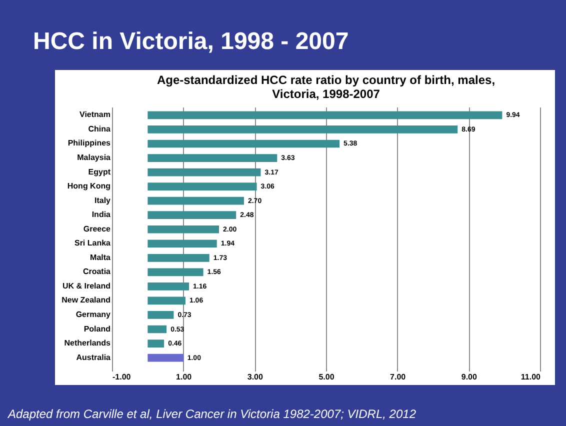 The width and height of the screenshot is (566, 426). Describe the element at coordinates (102, 215) in the screenshot. I see `y-tick-label: India` at that location.